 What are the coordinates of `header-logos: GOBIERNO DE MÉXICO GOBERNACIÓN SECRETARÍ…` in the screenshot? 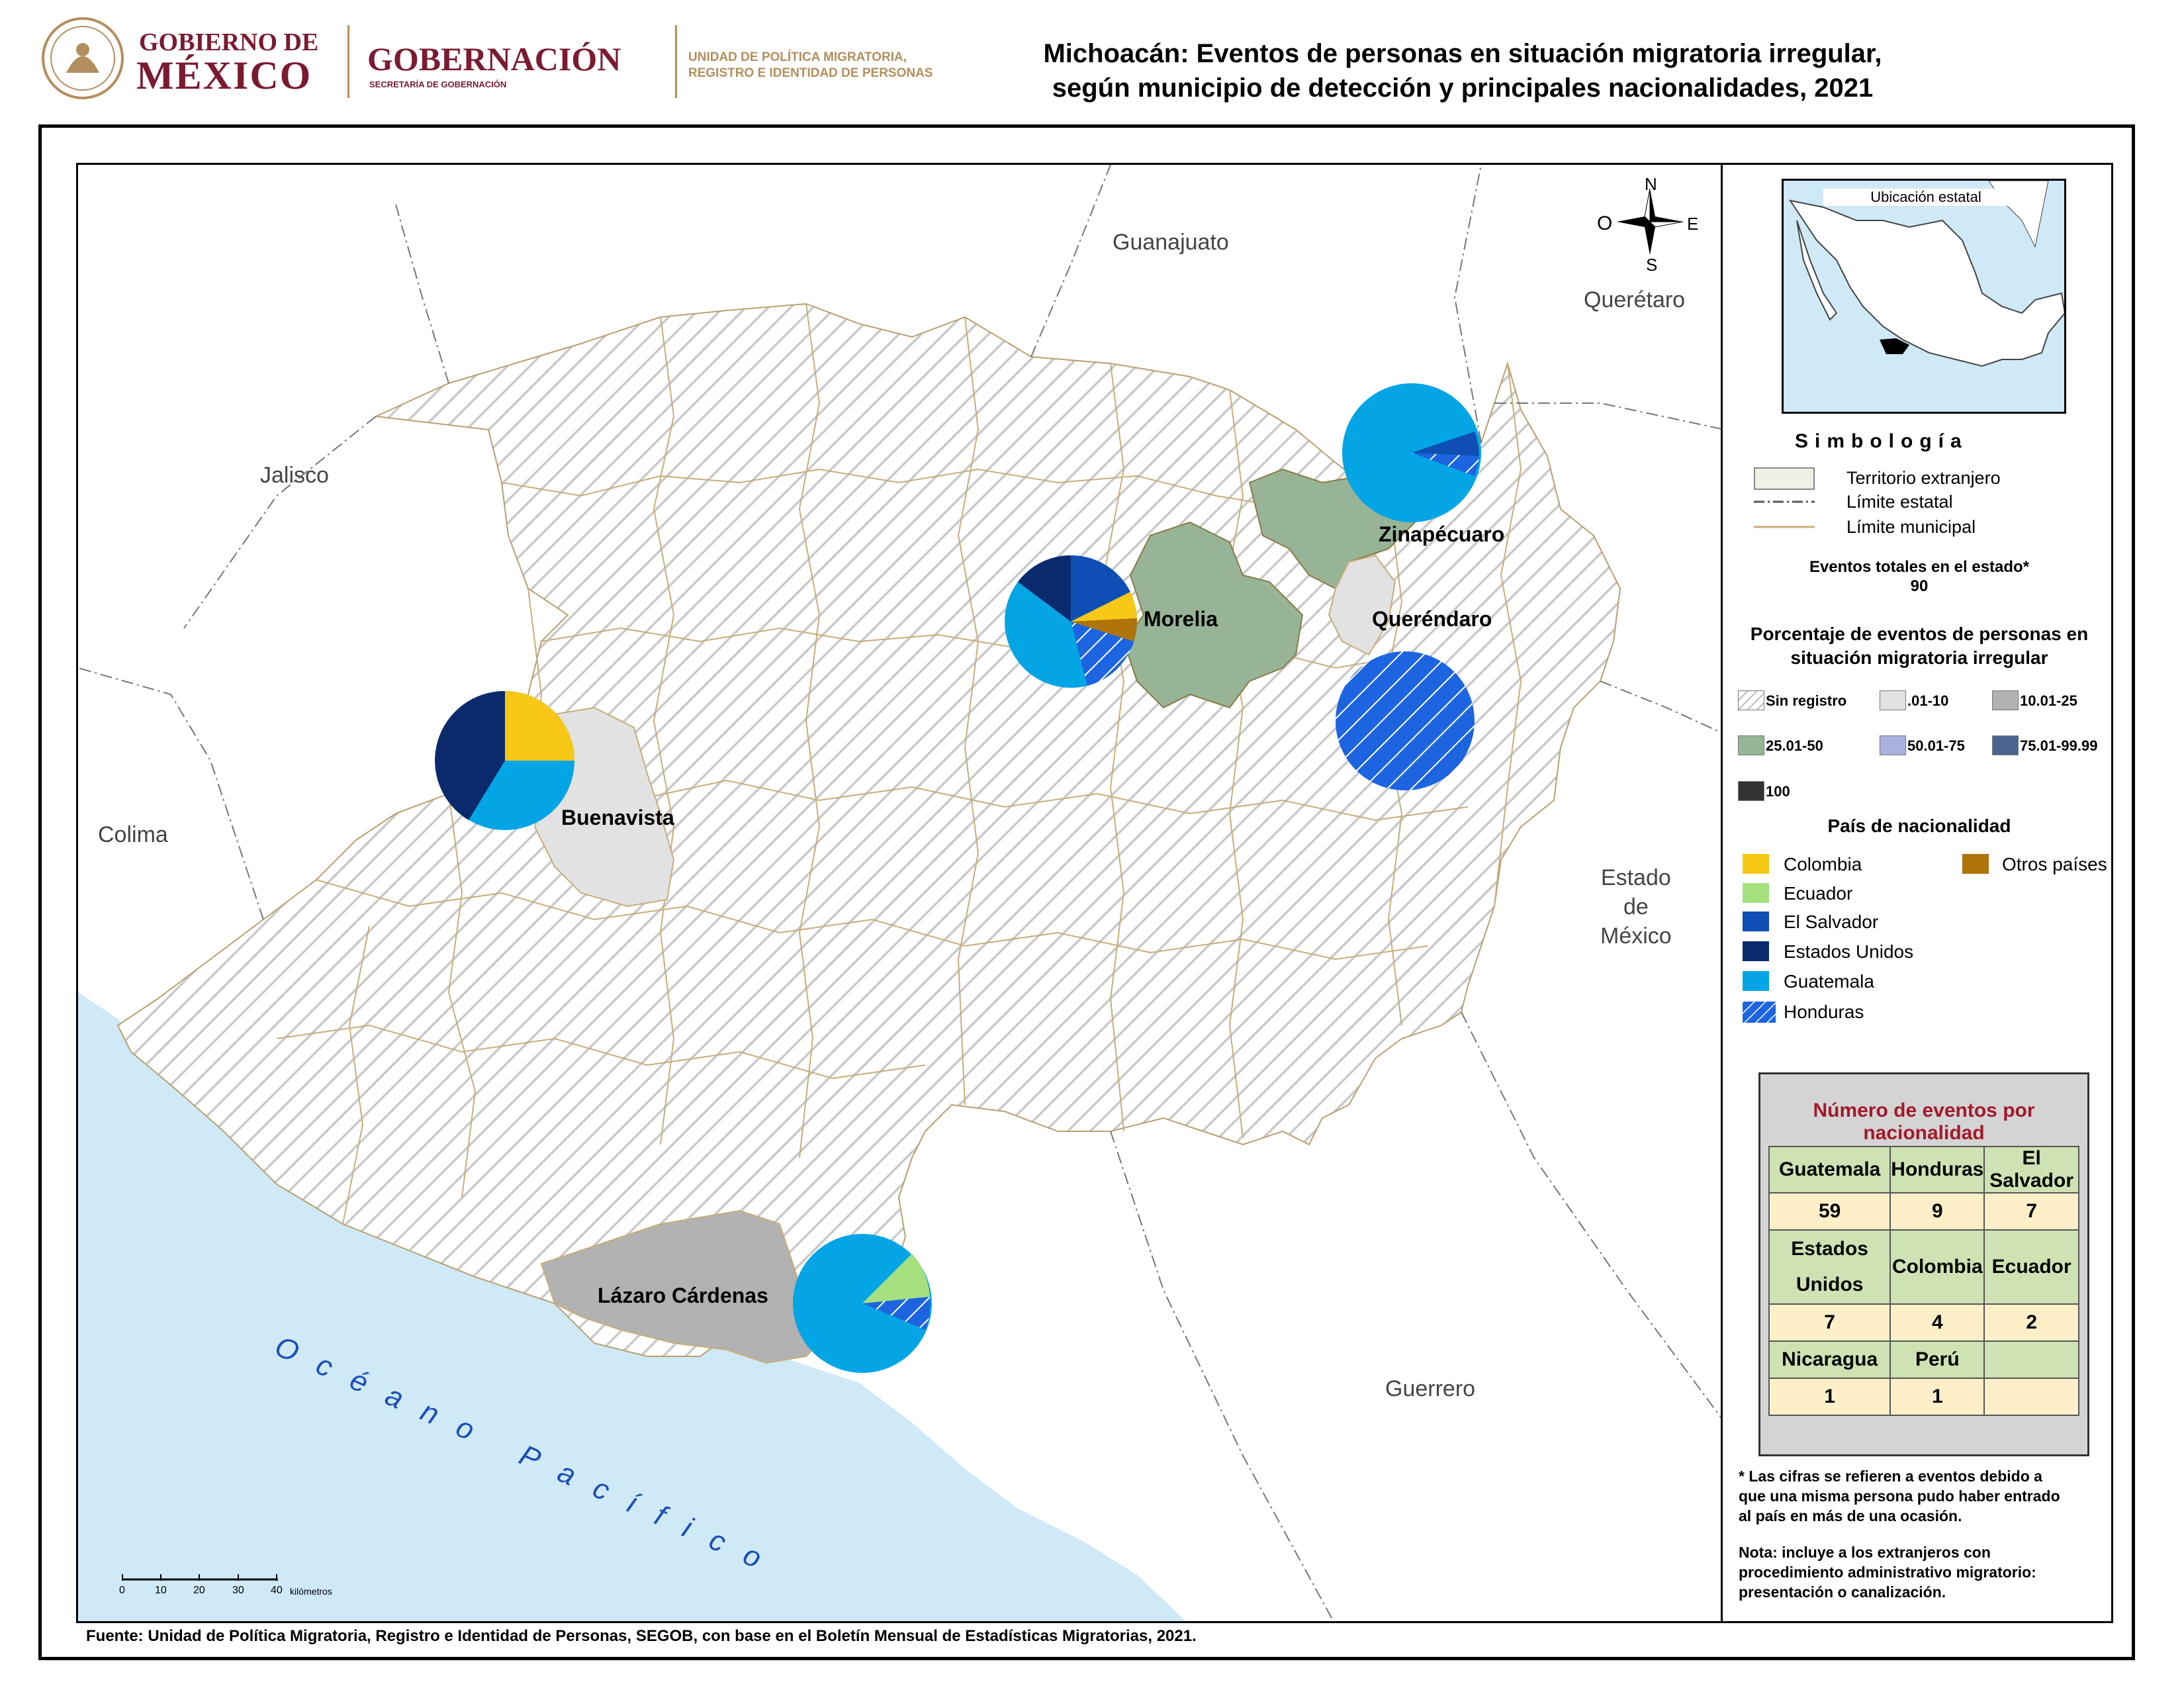 It's located at (503, 59).